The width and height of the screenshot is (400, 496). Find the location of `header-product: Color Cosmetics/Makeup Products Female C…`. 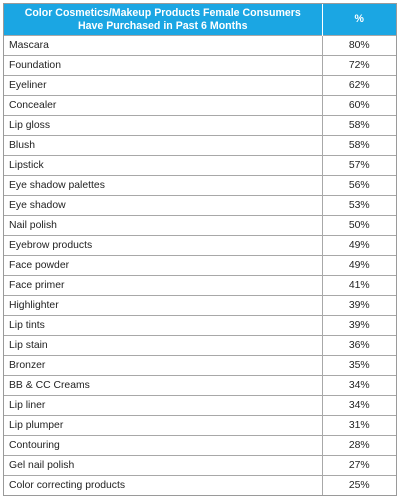

header-product: Color Cosmetics/Makeup Products Female C… is located at coordinates (163, 20).